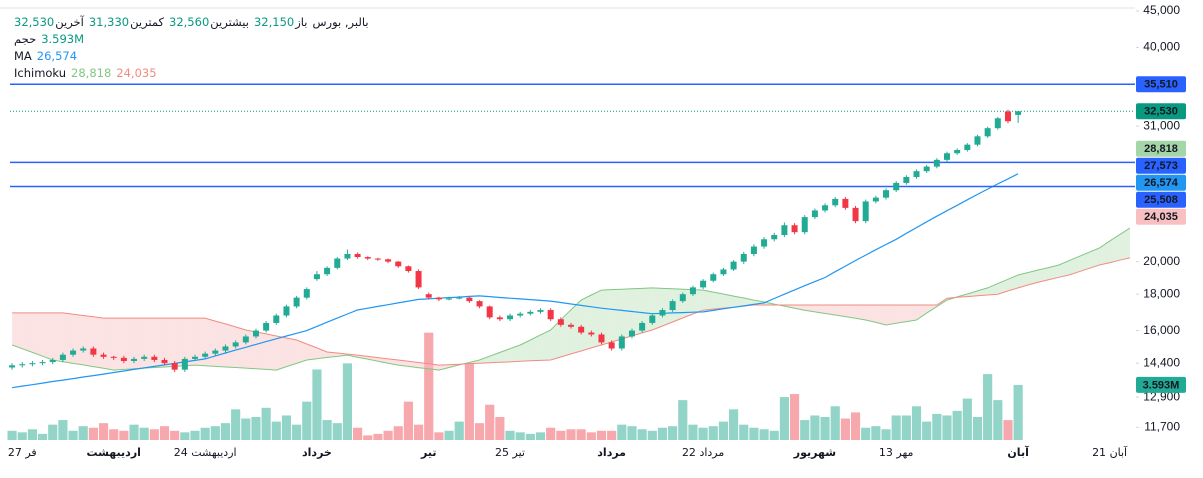  What do you see at coordinates (1161, 261) in the screenshot?
I see `y-tick-label: 20,000` at bounding box center [1161, 261].